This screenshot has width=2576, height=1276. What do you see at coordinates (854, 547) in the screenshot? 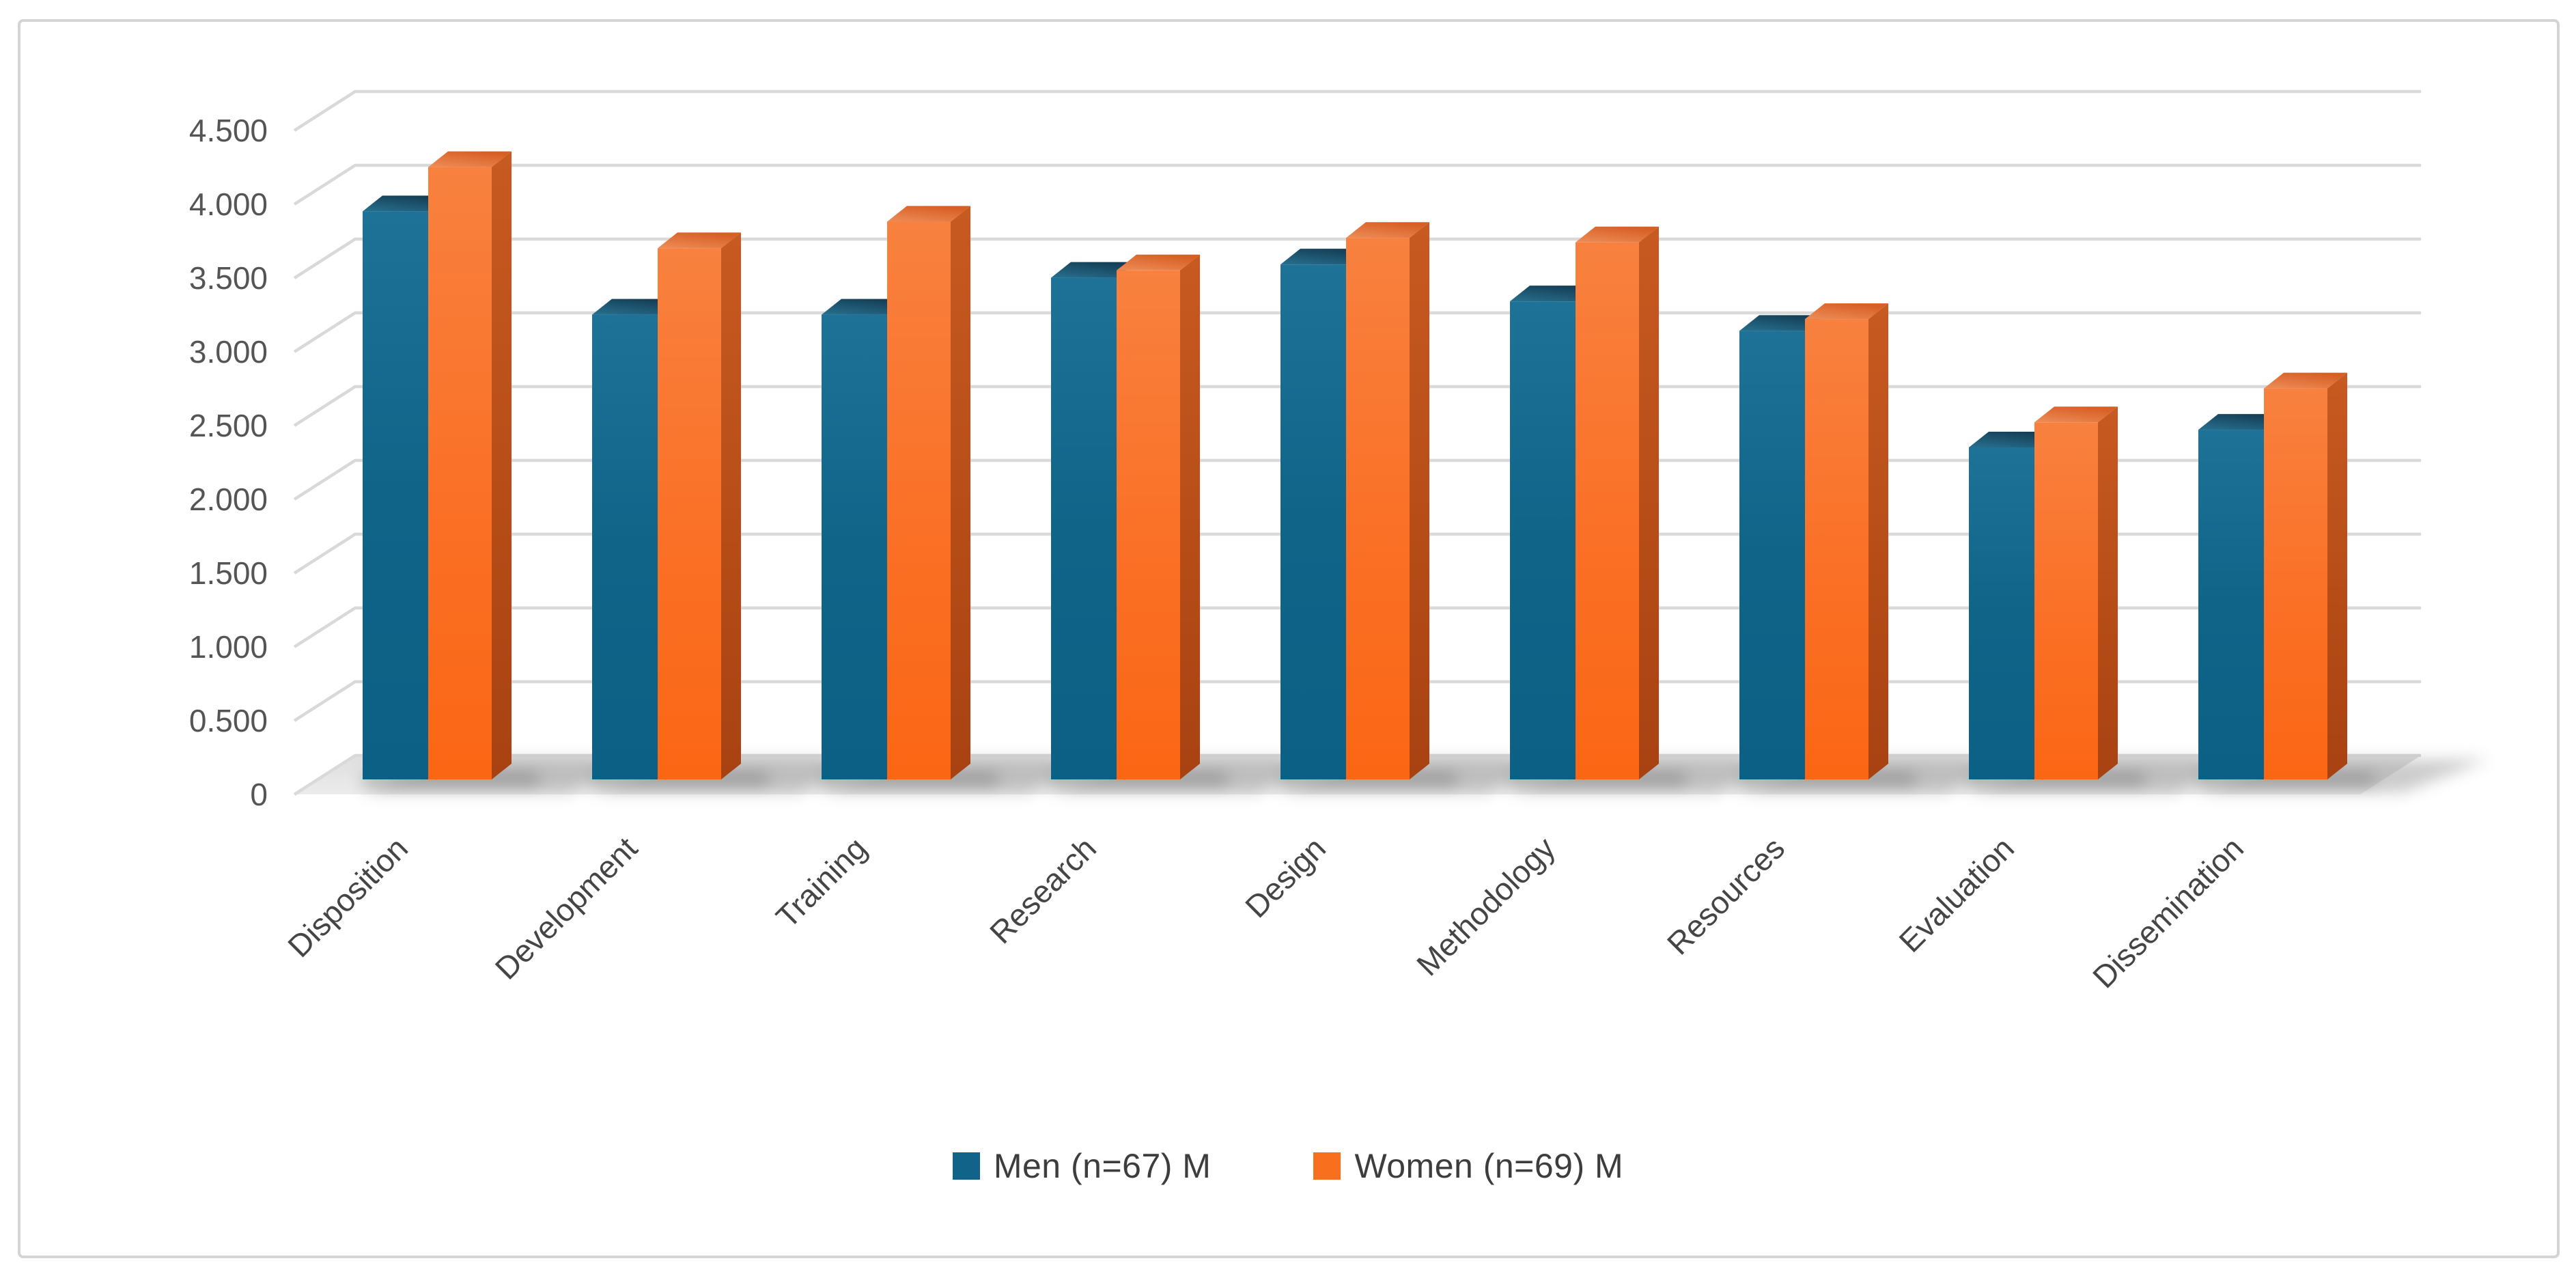
I see `bar-men-training` at bounding box center [854, 547].